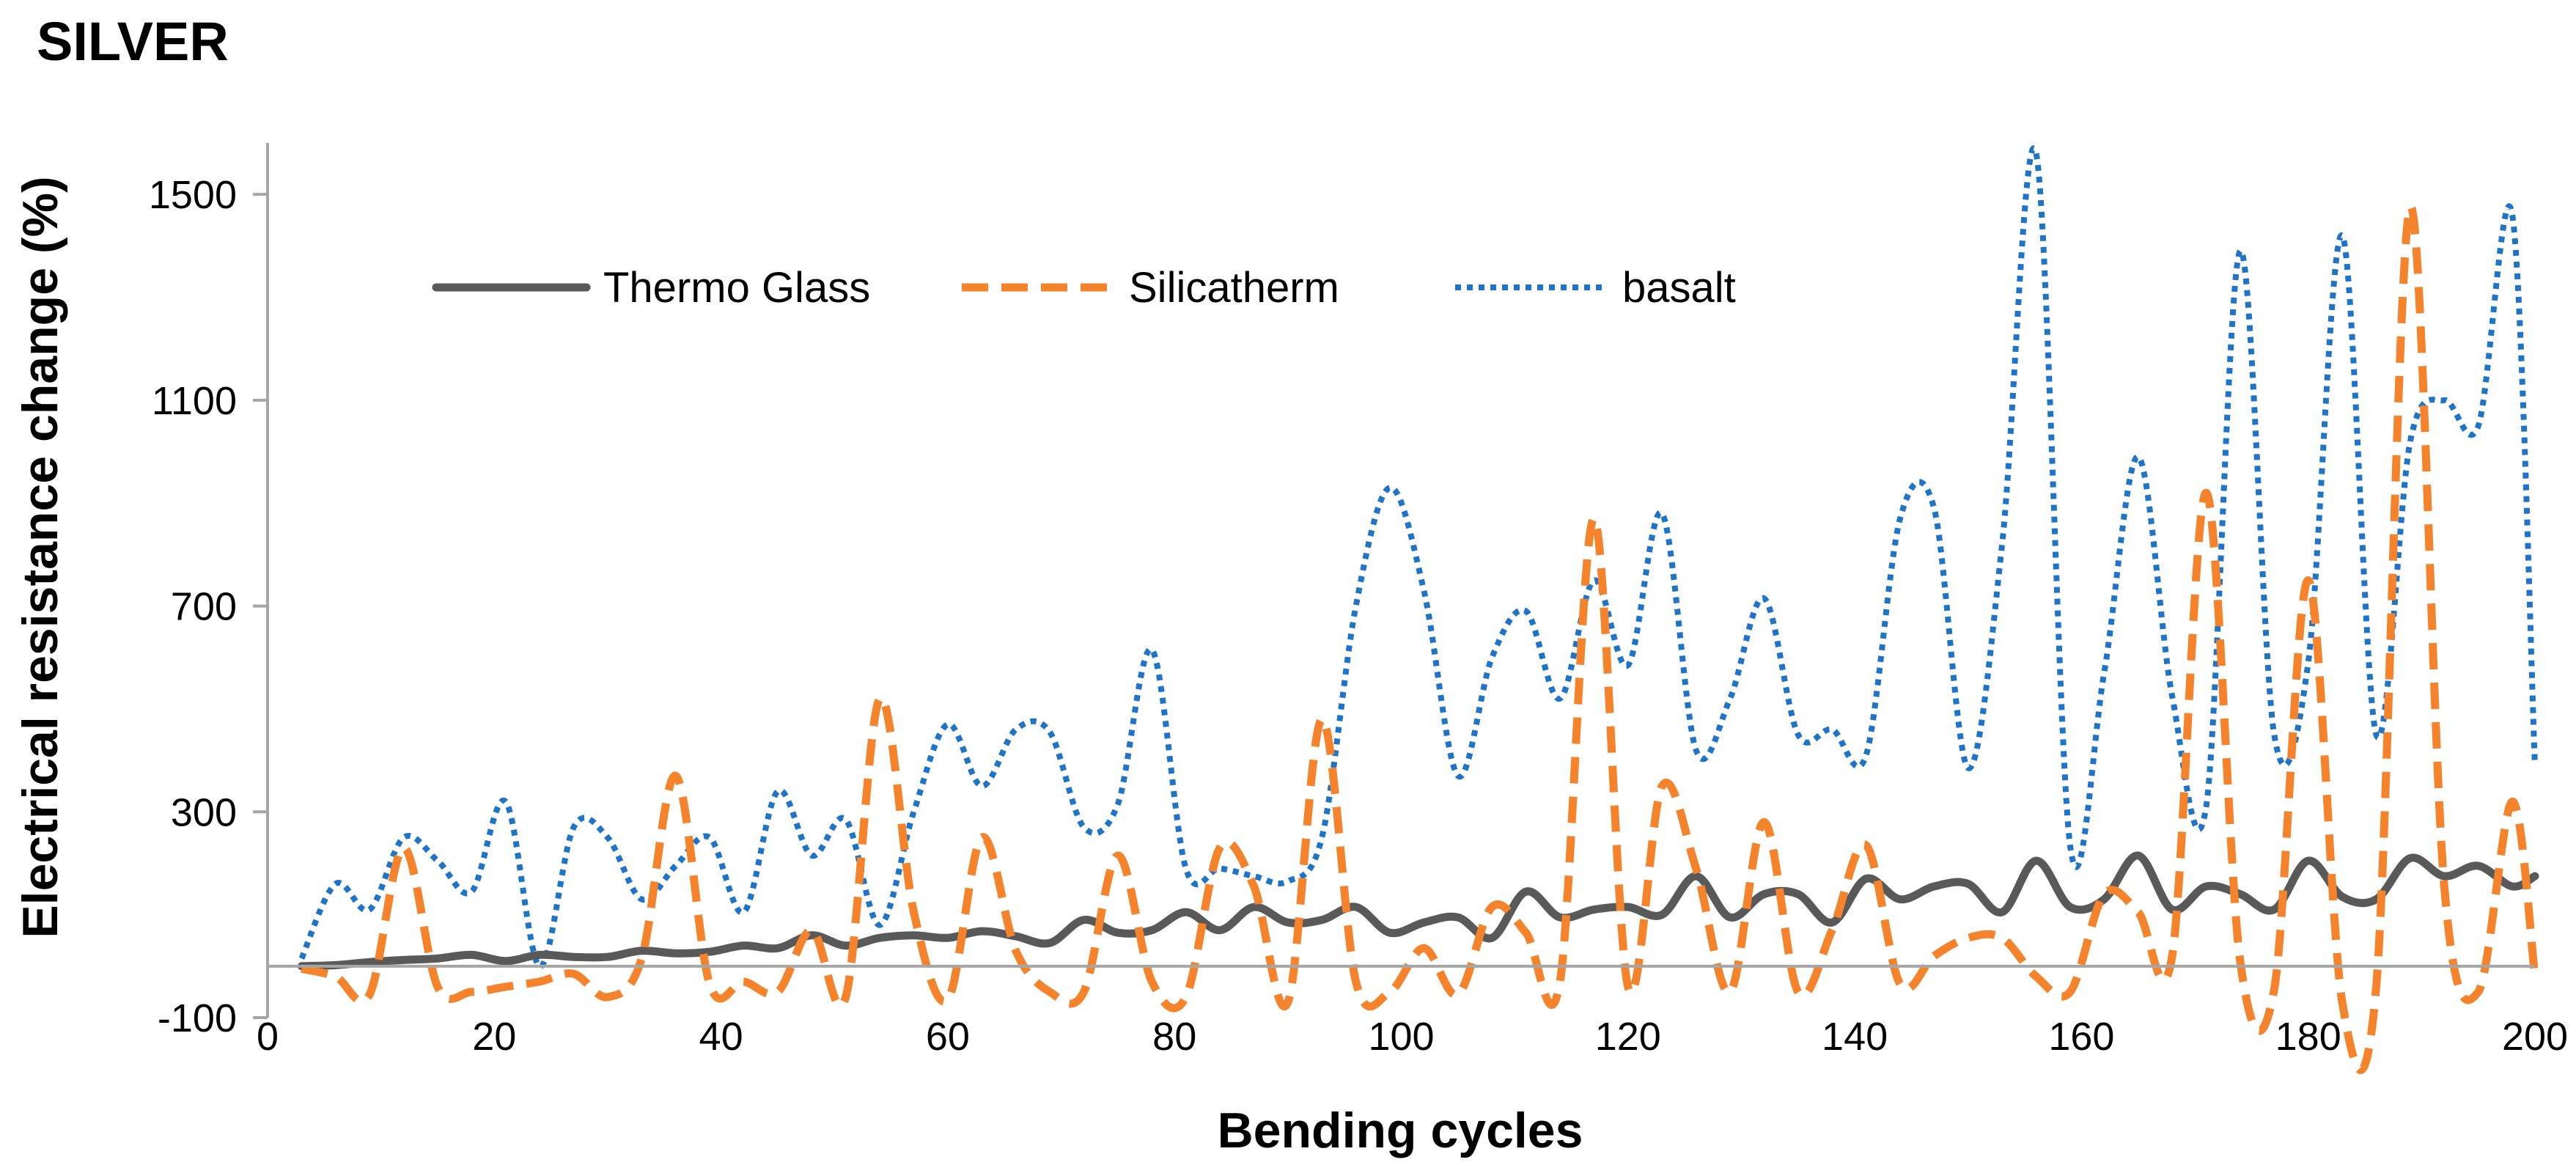  Describe the element at coordinates (1084, 288) in the screenshot. I see `legend: Thermo Glass Silicatherm basalt` at that location.